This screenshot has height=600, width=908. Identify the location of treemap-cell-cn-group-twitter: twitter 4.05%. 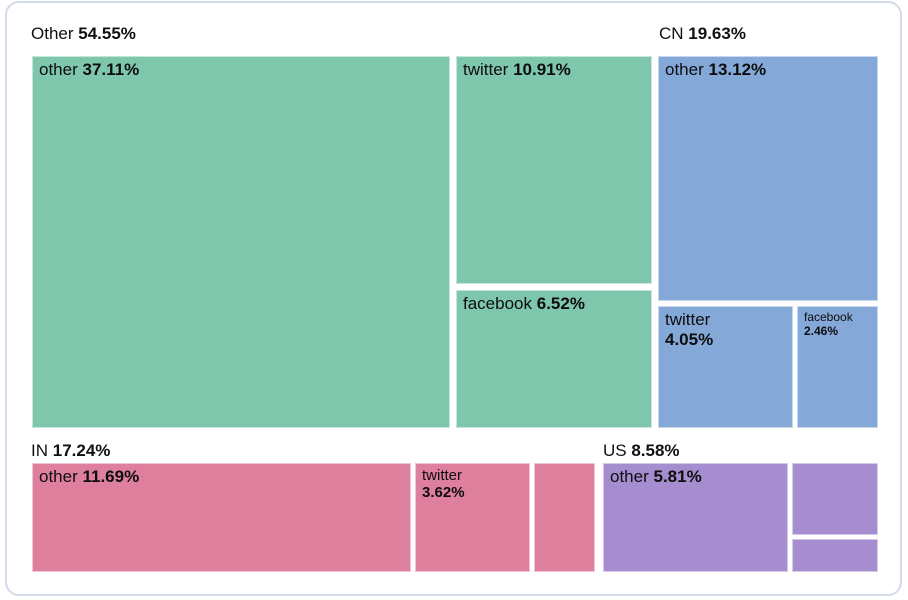
(725, 367).